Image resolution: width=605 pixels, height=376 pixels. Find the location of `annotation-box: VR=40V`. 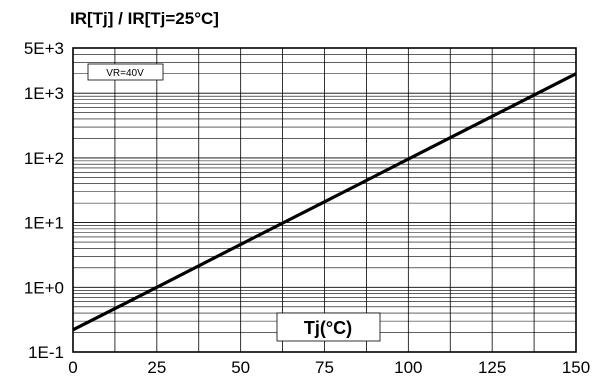

annotation-box: VR=40V is located at coordinates (125, 72).